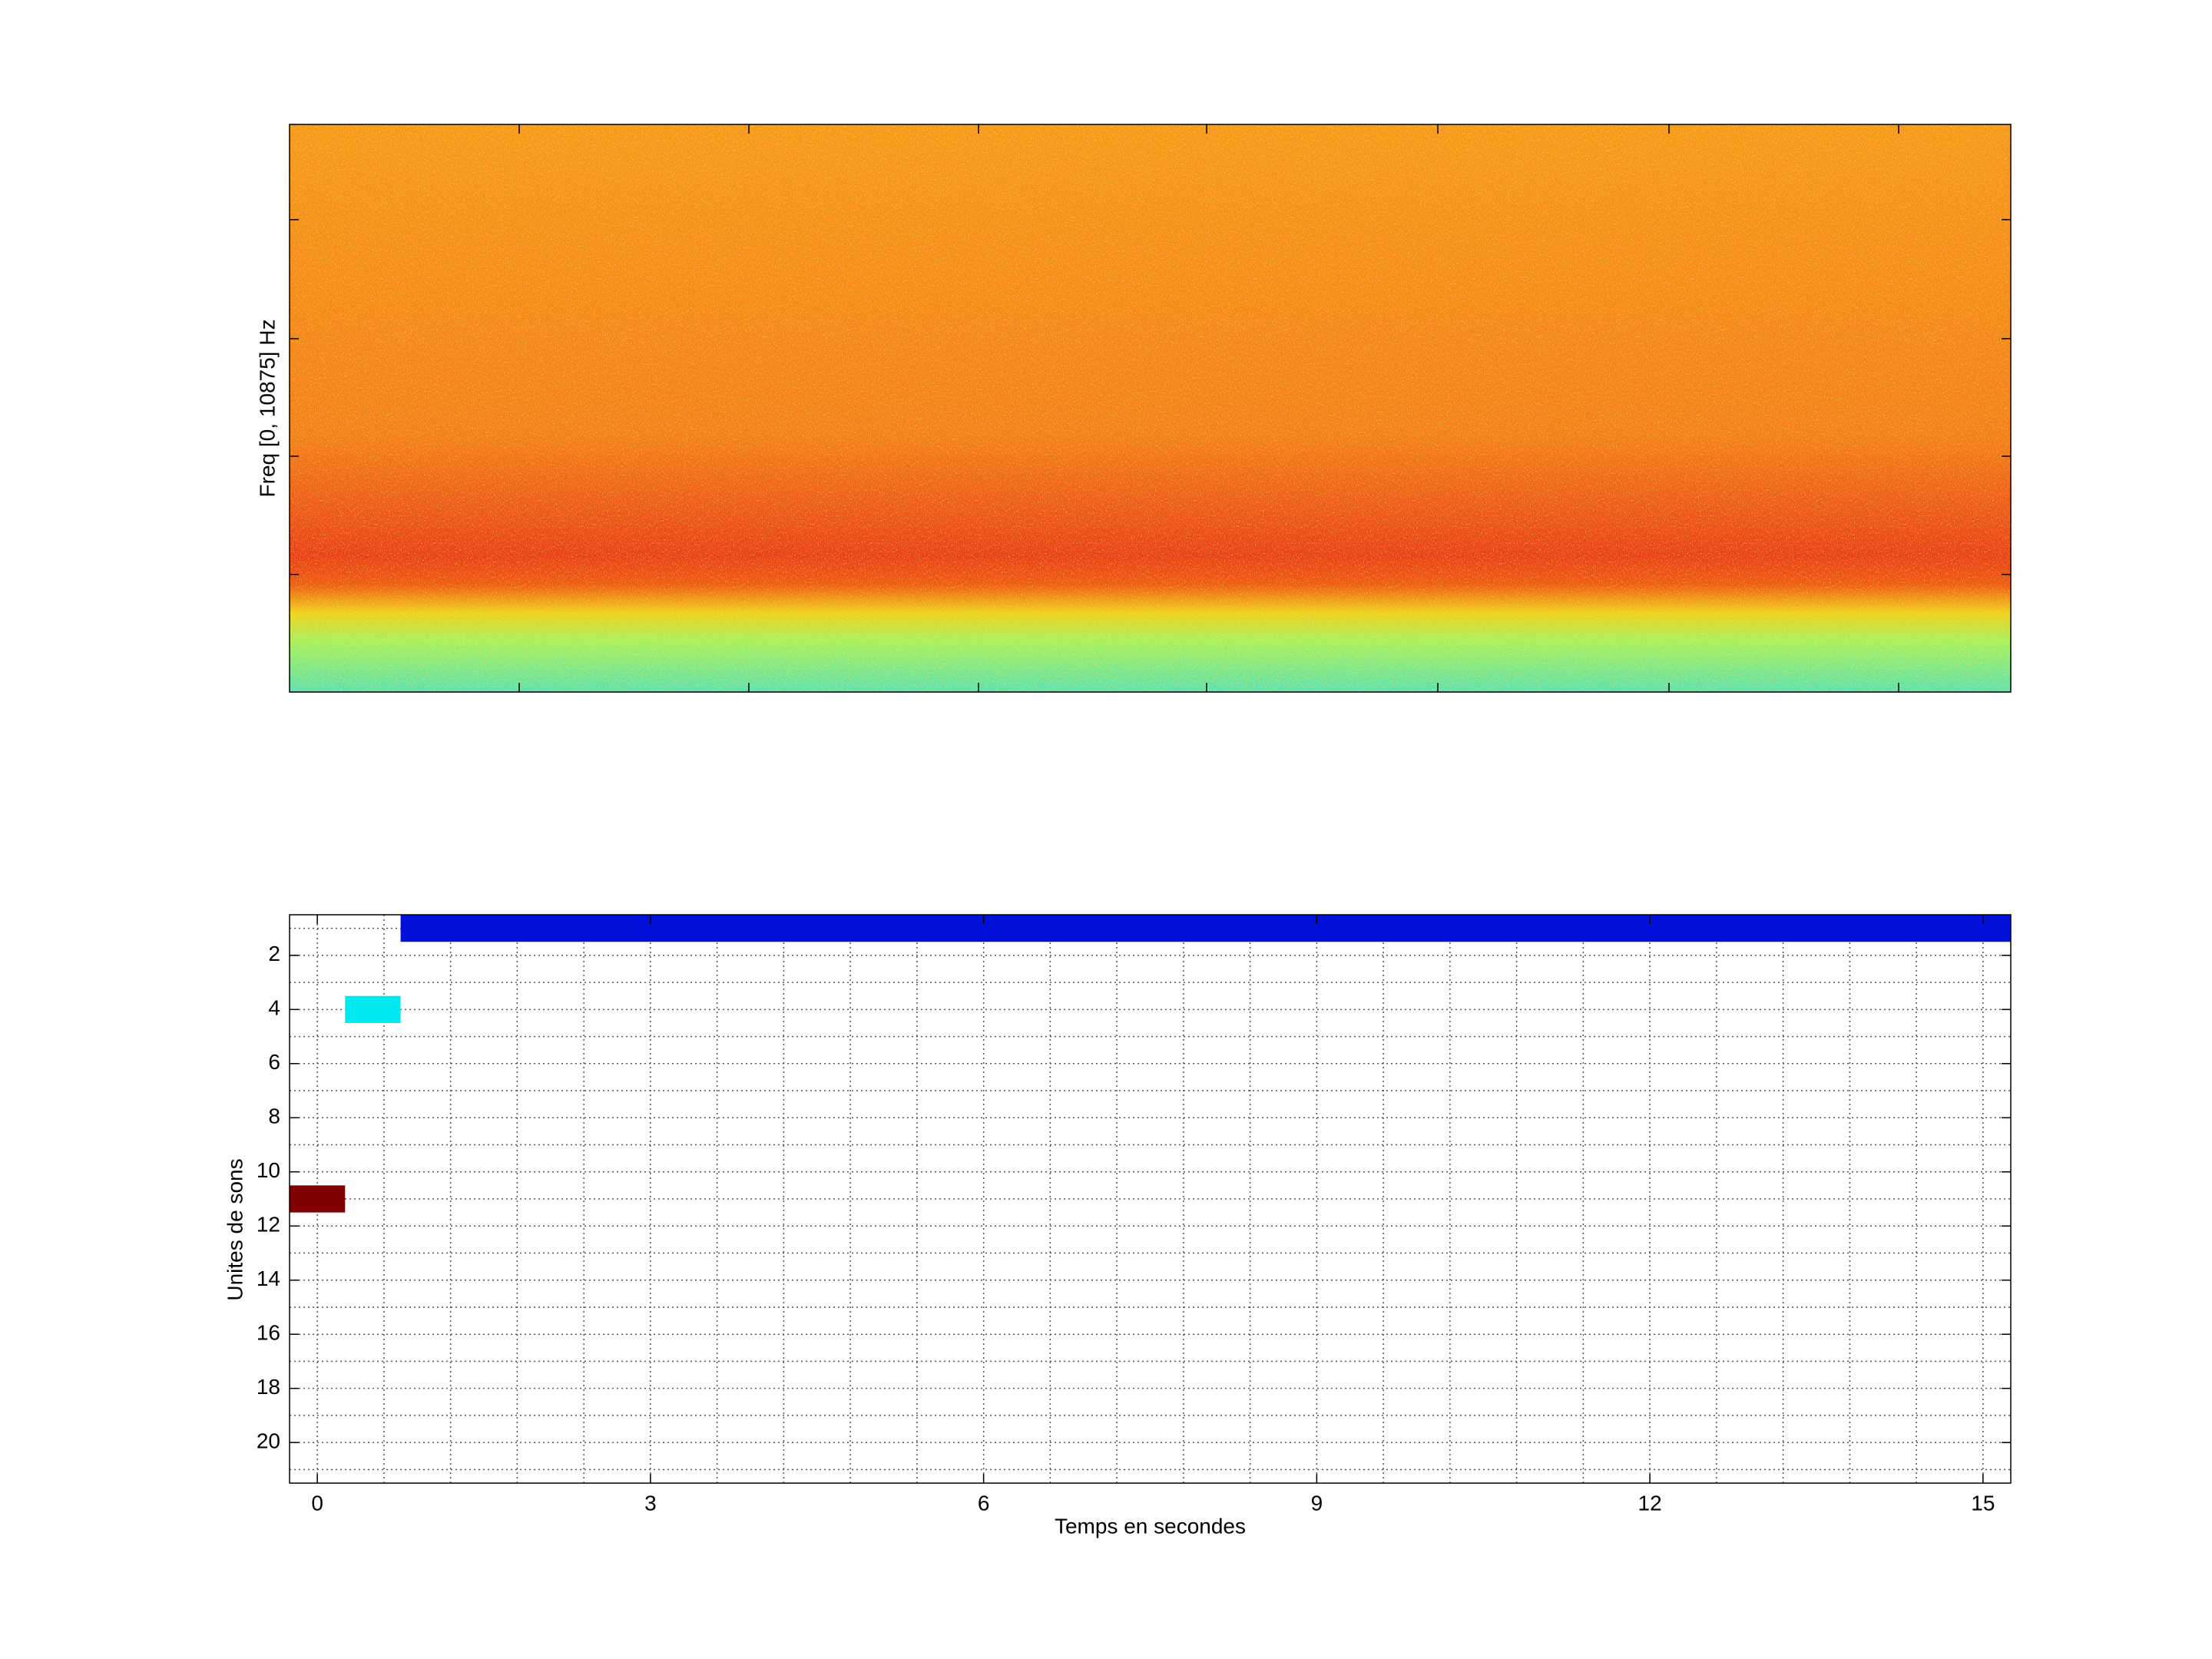 The width and height of the screenshot is (2212, 1659). What do you see at coordinates (269, 1387) in the screenshot?
I see `y-tick-label: 18` at bounding box center [269, 1387].